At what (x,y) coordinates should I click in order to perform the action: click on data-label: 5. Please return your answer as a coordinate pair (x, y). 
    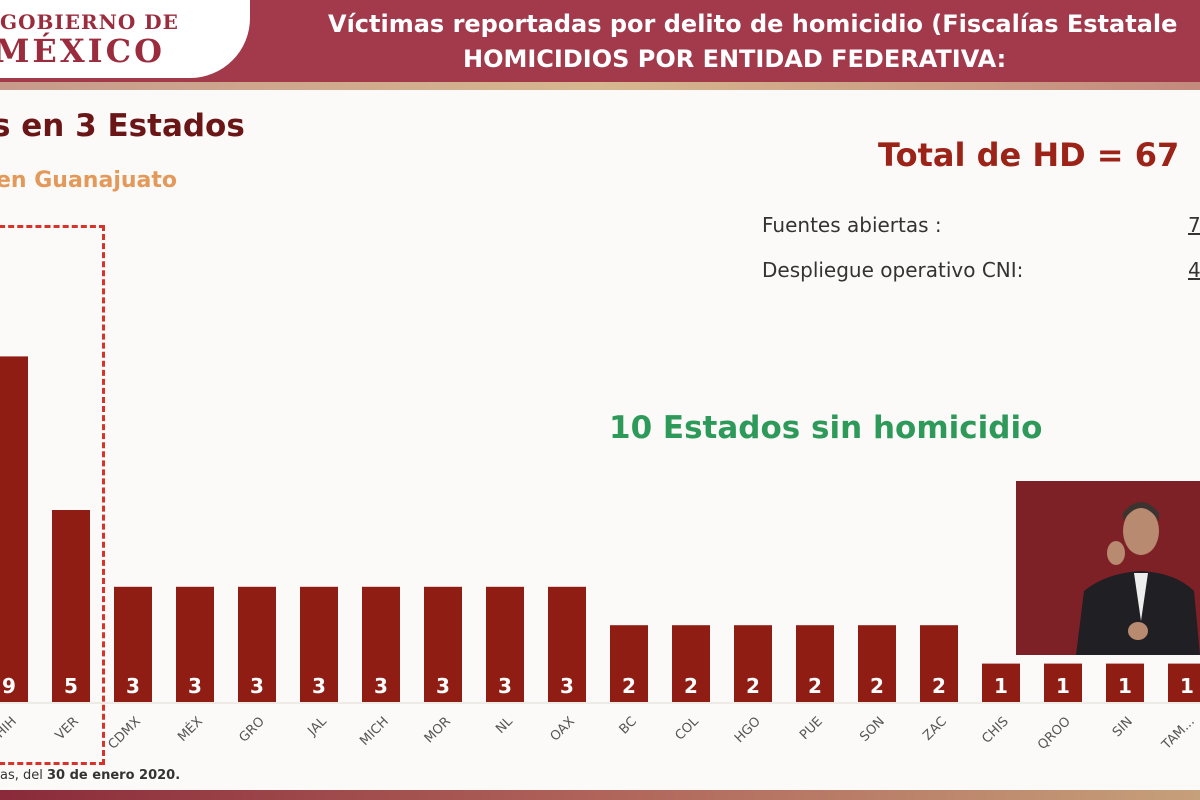
    Looking at the image, I should click on (71, 686).